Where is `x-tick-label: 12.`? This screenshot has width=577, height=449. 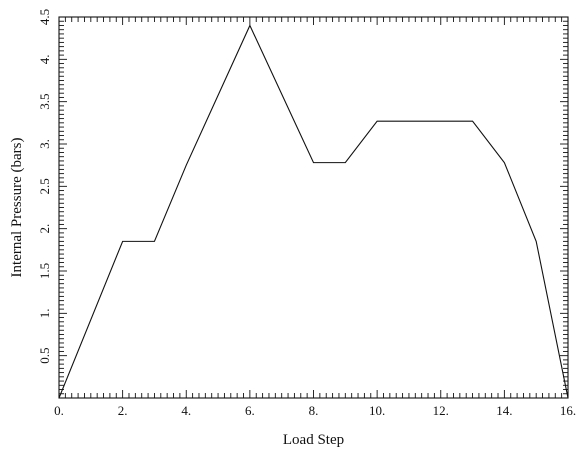
x-tick-label: 12. is located at coordinates (441, 410).